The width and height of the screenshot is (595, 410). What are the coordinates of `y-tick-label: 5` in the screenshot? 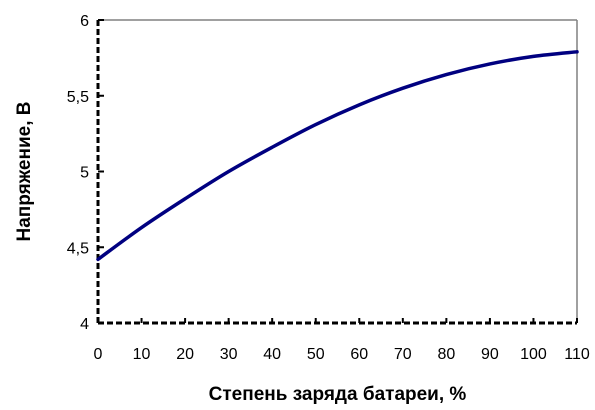 It's located at (84, 173).